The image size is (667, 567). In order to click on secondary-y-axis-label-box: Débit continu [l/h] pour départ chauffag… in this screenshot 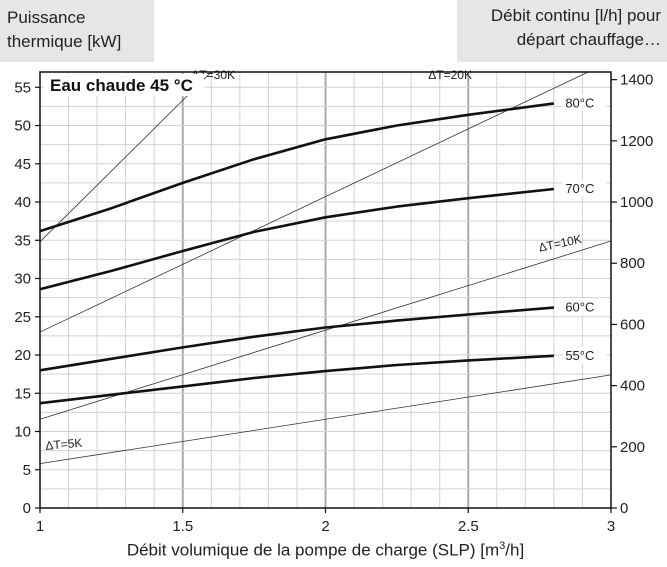, I will do `click(562, 31)`.